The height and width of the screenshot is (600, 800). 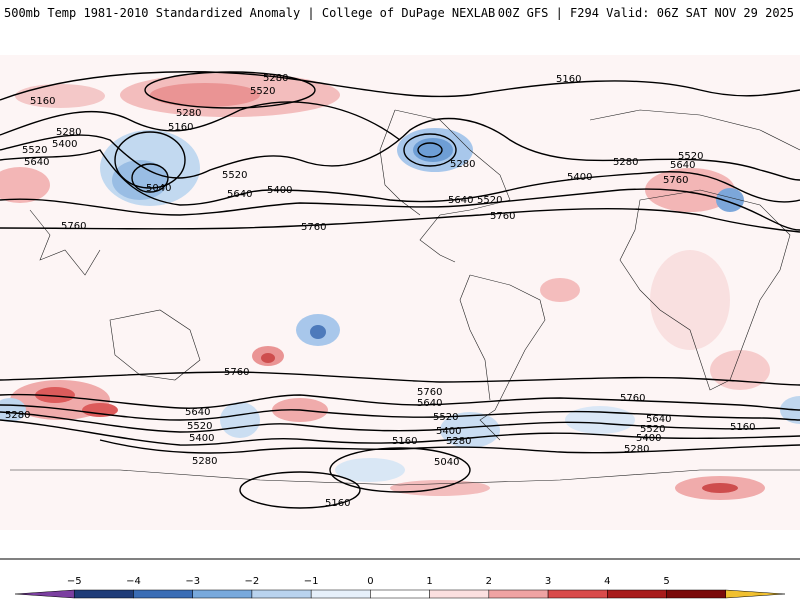 I want to click on colorbar-tick-label: −5, so click(x=74, y=581).